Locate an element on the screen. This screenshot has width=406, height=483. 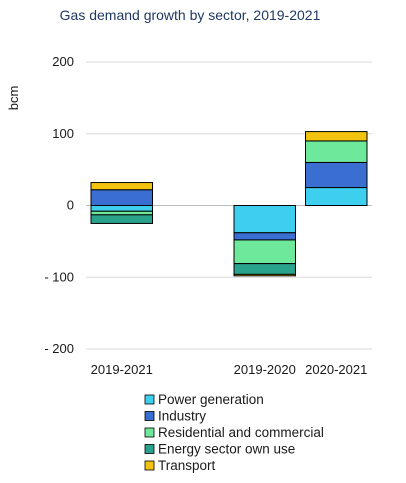
legend-label: Transport is located at coordinates (187, 465).